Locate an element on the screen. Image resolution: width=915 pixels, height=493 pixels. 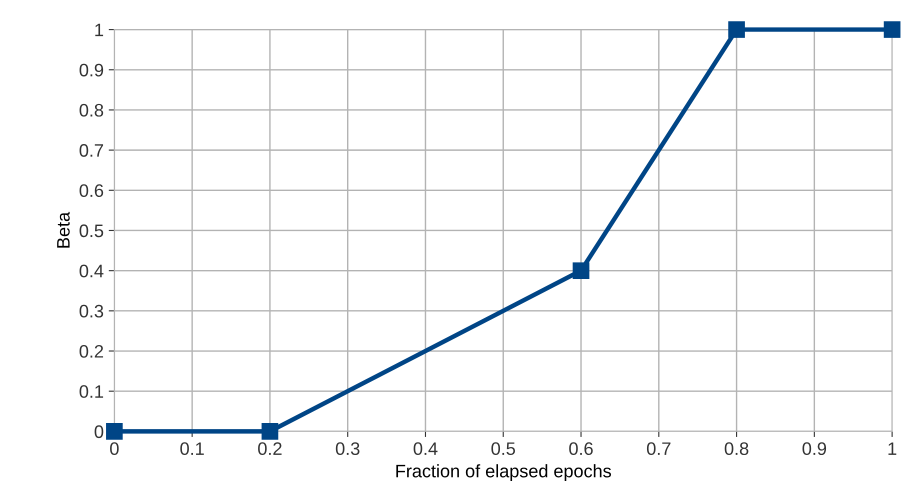
x-tick-label: 0.6 is located at coordinates (581, 449).